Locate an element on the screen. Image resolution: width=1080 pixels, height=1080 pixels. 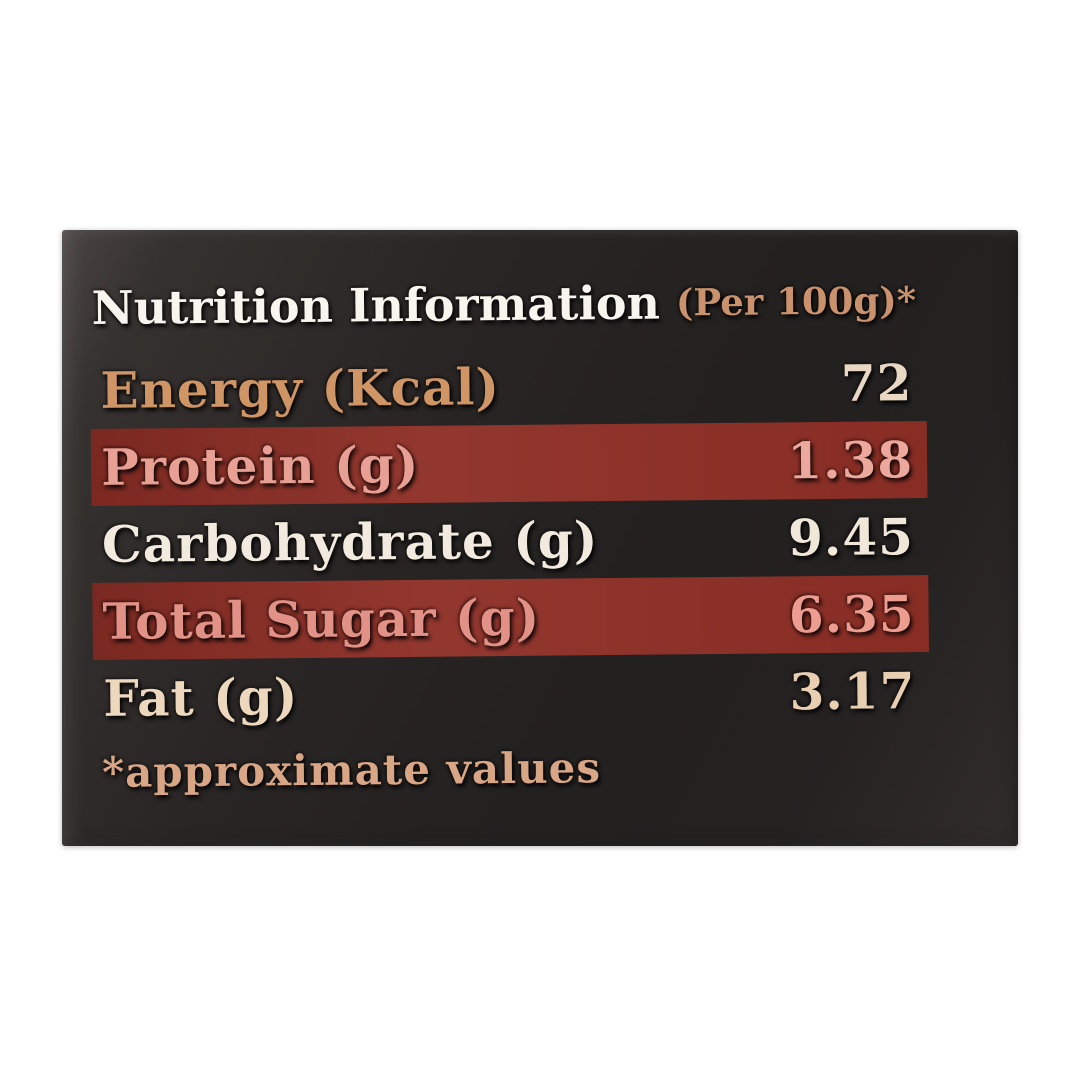
nutrition-row: Energy (Kcal) 72 is located at coordinates (508, 386).